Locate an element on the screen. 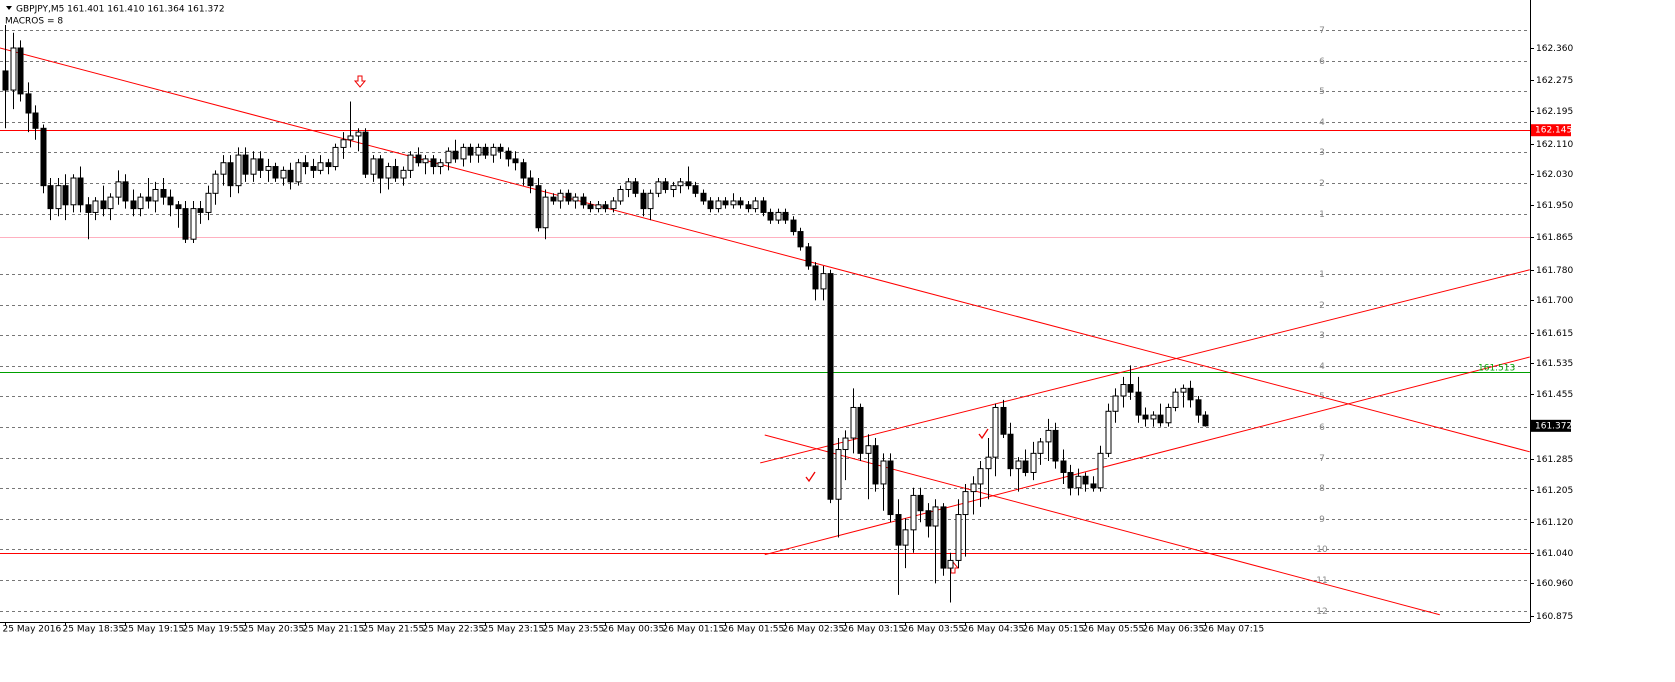 The height and width of the screenshot is (682, 1675). level-label: 3 is located at coordinates (1322, 336).